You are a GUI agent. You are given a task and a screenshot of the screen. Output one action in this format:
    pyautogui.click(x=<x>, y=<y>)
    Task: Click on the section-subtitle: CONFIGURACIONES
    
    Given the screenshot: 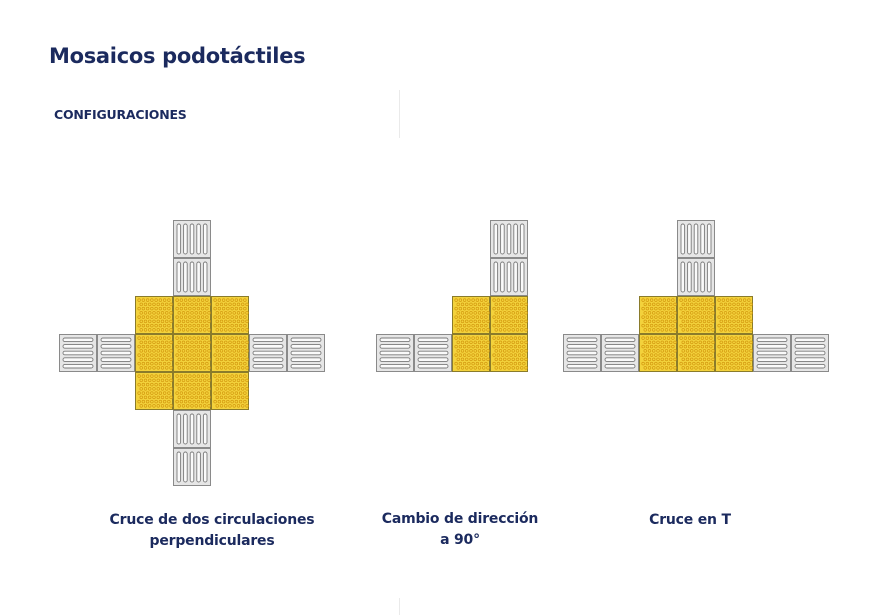 What is the action you would take?
    pyautogui.click(x=120, y=114)
    